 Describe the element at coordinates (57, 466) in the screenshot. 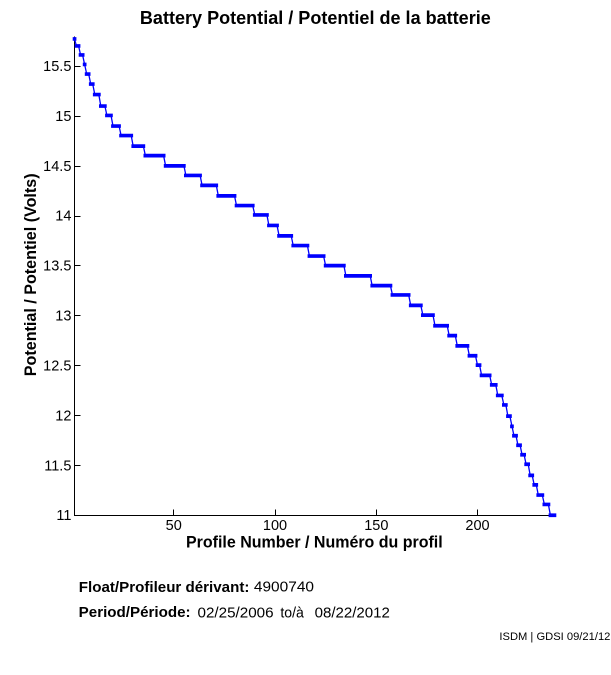

I see `svg-text: 11.5` at that location.